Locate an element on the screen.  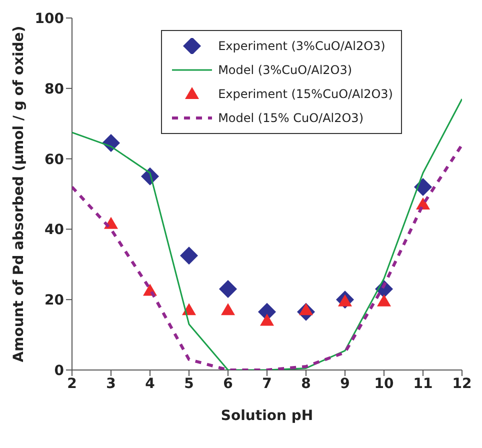
x-tick-label: 4 is located at coordinates (150, 384).